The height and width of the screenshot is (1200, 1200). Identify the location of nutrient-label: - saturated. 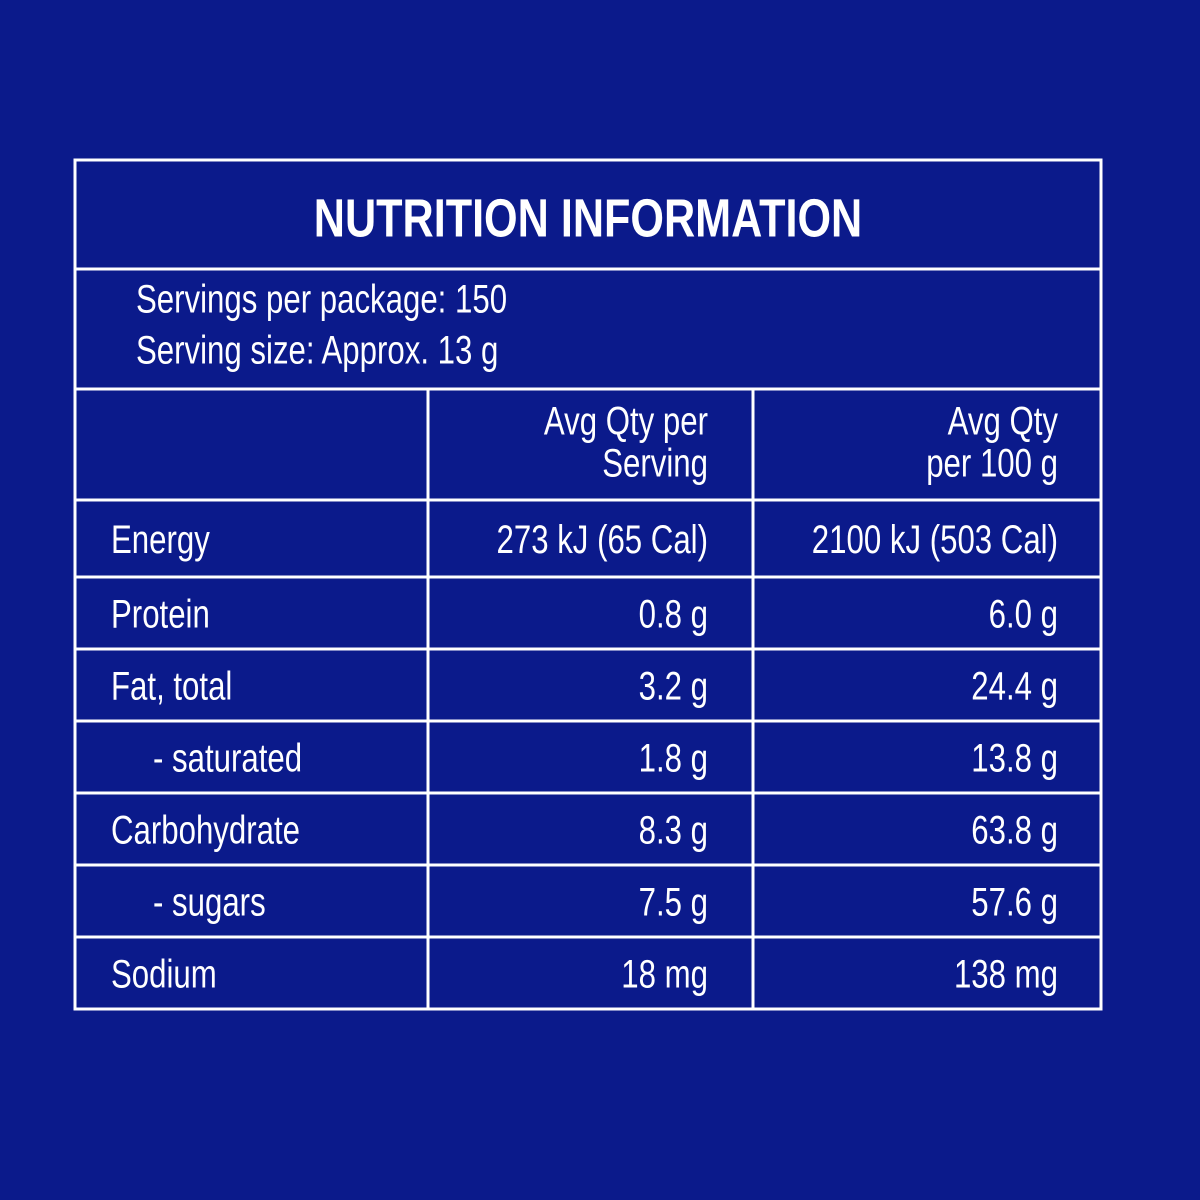
(227, 758).